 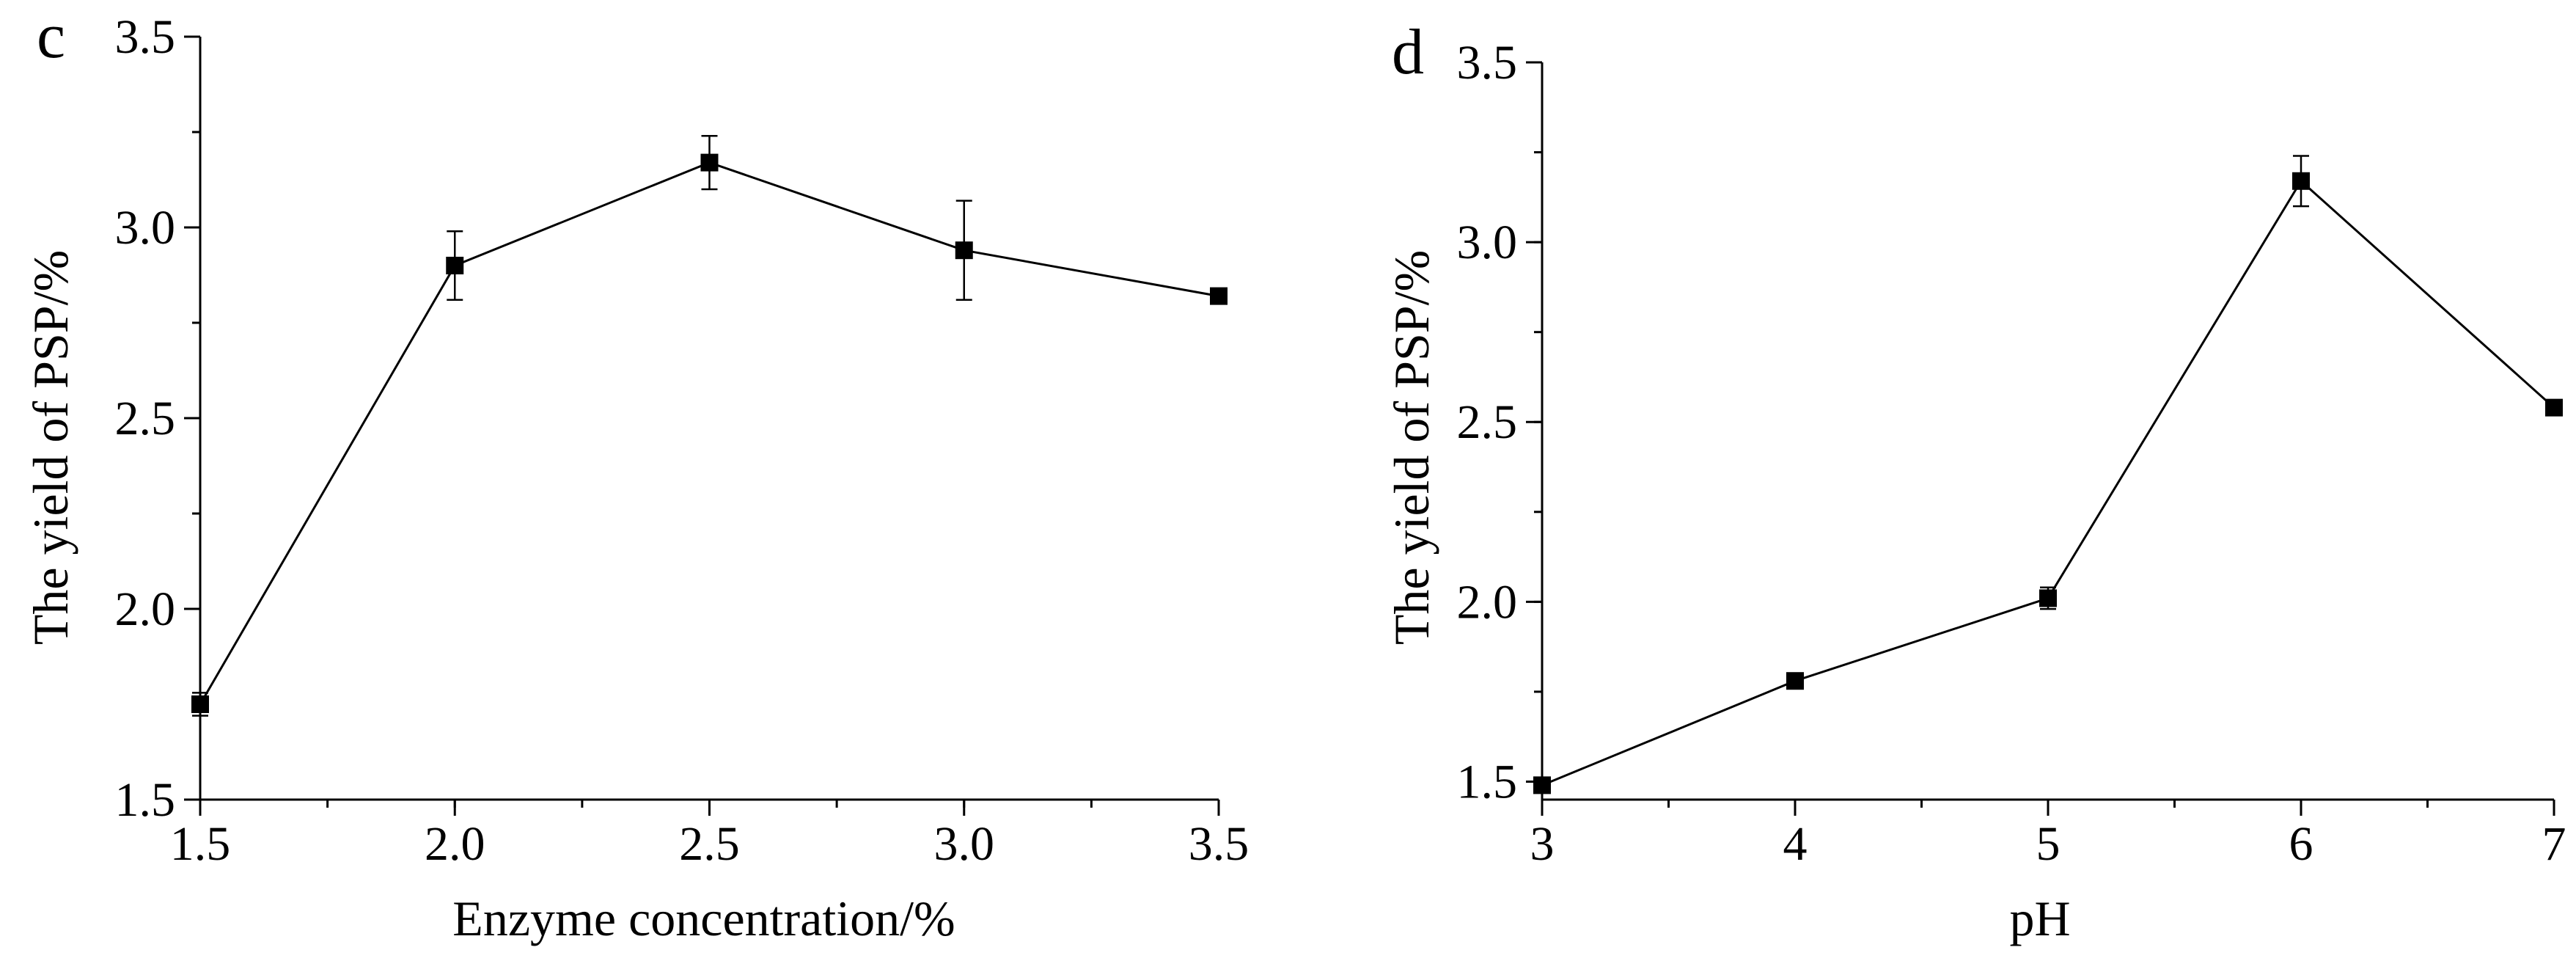 I want to click on y-tick-label-c: 3.0, so click(x=146, y=228).